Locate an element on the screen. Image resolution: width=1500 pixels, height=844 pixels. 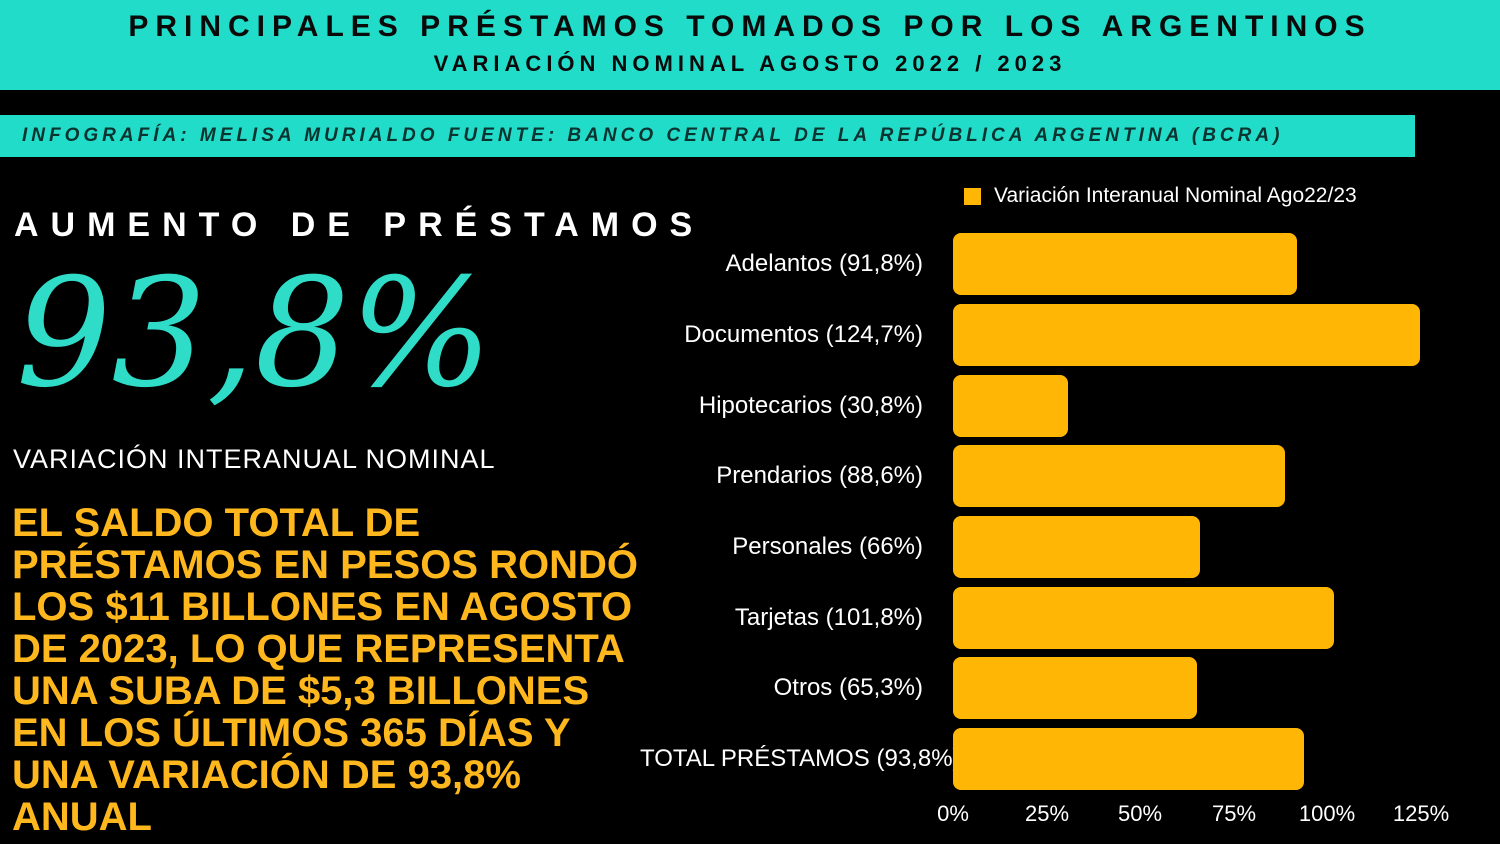
row-label: Personales (66%) is located at coordinates (827, 547).